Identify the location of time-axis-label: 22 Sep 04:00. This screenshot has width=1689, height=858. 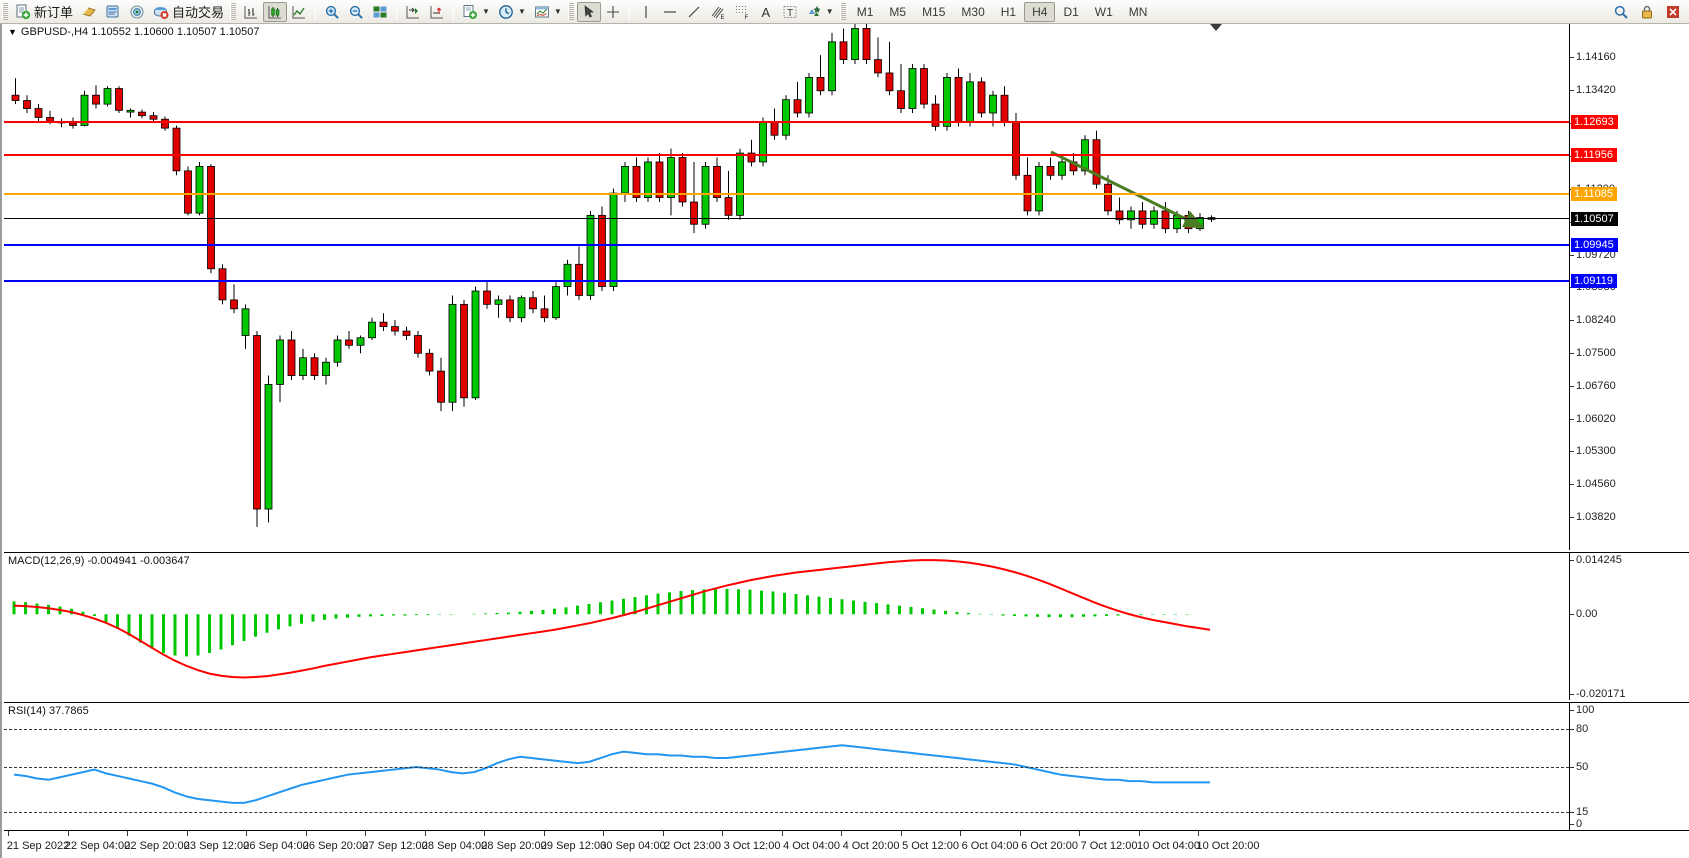
(97, 846).